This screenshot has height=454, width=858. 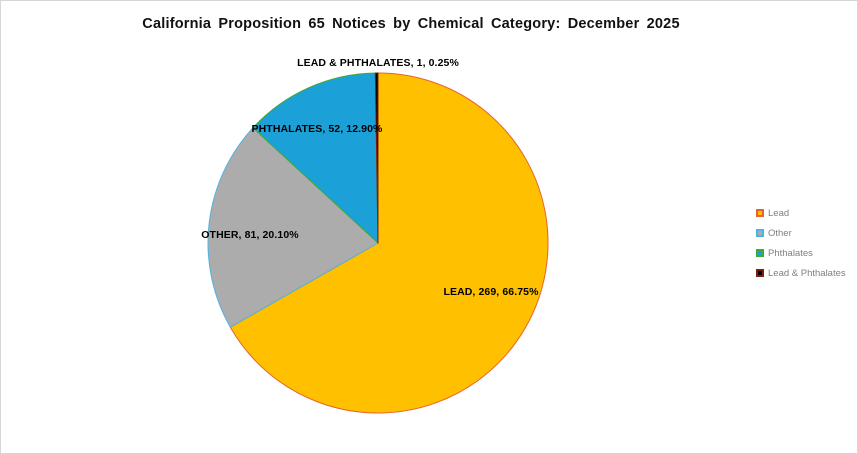 What do you see at coordinates (760, 213) in the screenshot?
I see `legend-swatch-lead` at bounding box center [760, 213].